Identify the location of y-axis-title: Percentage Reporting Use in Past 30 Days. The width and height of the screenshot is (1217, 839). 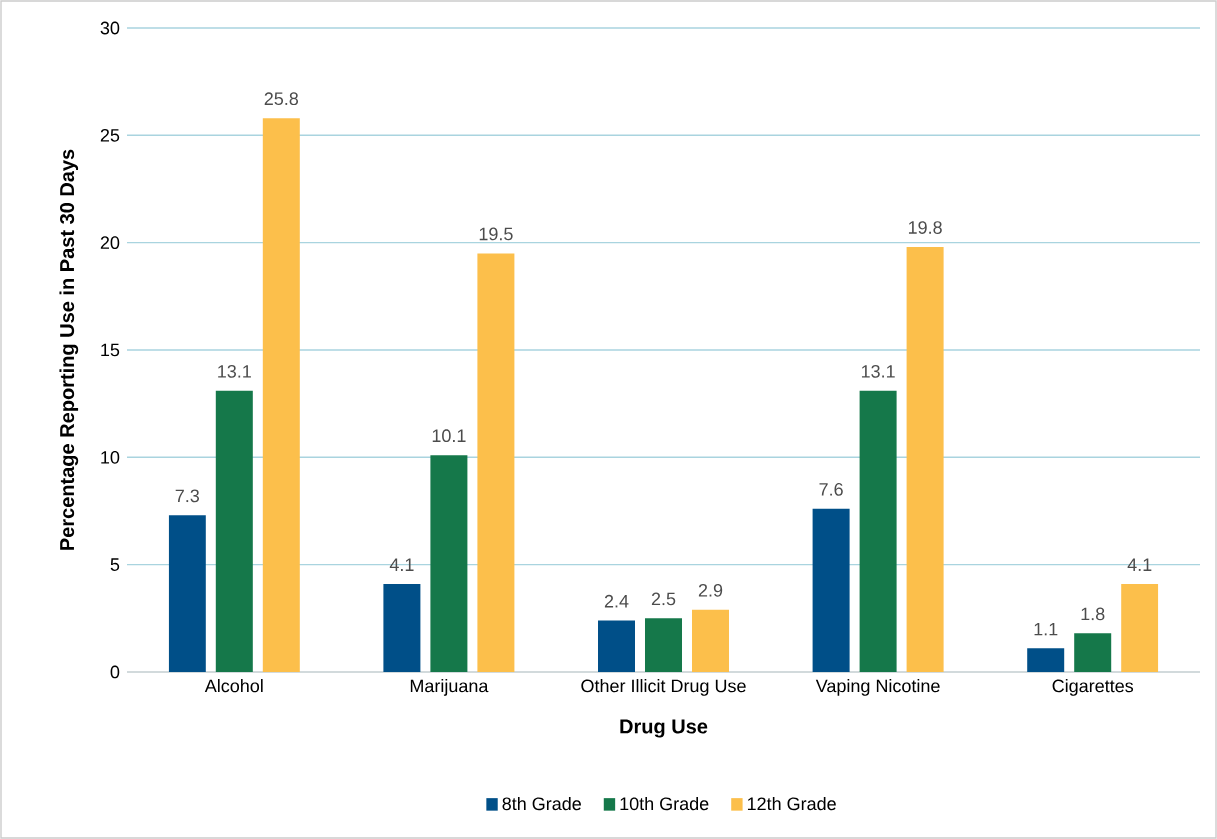
(69, 349).